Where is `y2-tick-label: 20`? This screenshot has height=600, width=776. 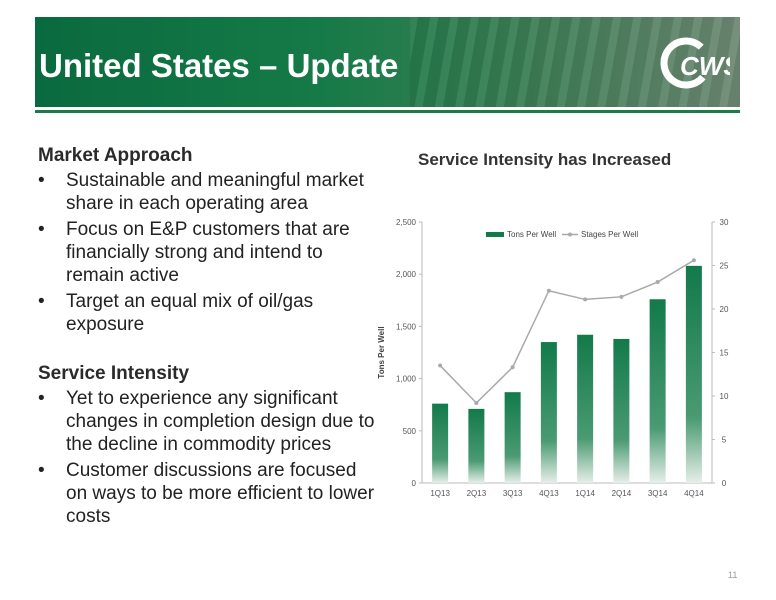
y2-tick-label: 20 is located at coordinates (724, 309).